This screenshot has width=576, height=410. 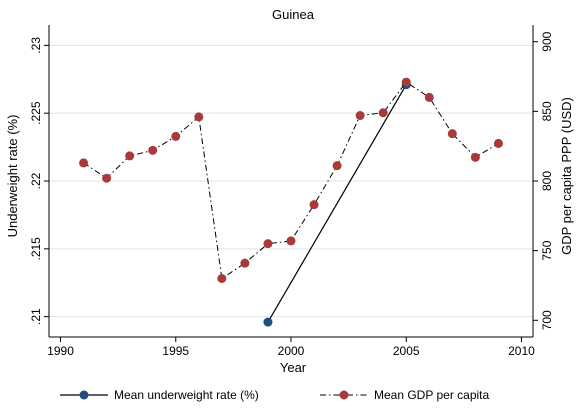 What do you see at coordinates (36, 249) in the screenshot?
I see `y-left-tick-label-1: .215` at bounding box center [36, 249].